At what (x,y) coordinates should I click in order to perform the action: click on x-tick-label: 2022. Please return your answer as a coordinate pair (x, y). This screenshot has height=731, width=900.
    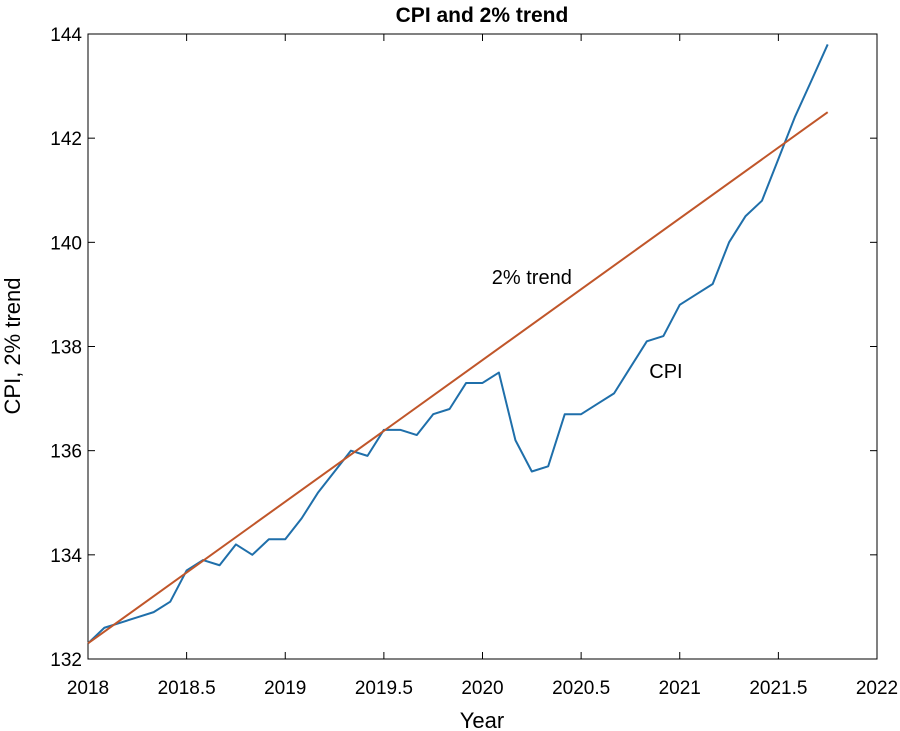
    Looking at the image, I should click on (877, 688).